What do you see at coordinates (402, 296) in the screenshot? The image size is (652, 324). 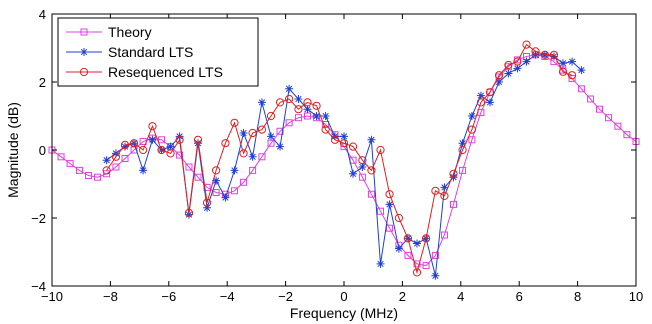 I see `x-tick-label-6: 2` at bounding box center [402, 296].